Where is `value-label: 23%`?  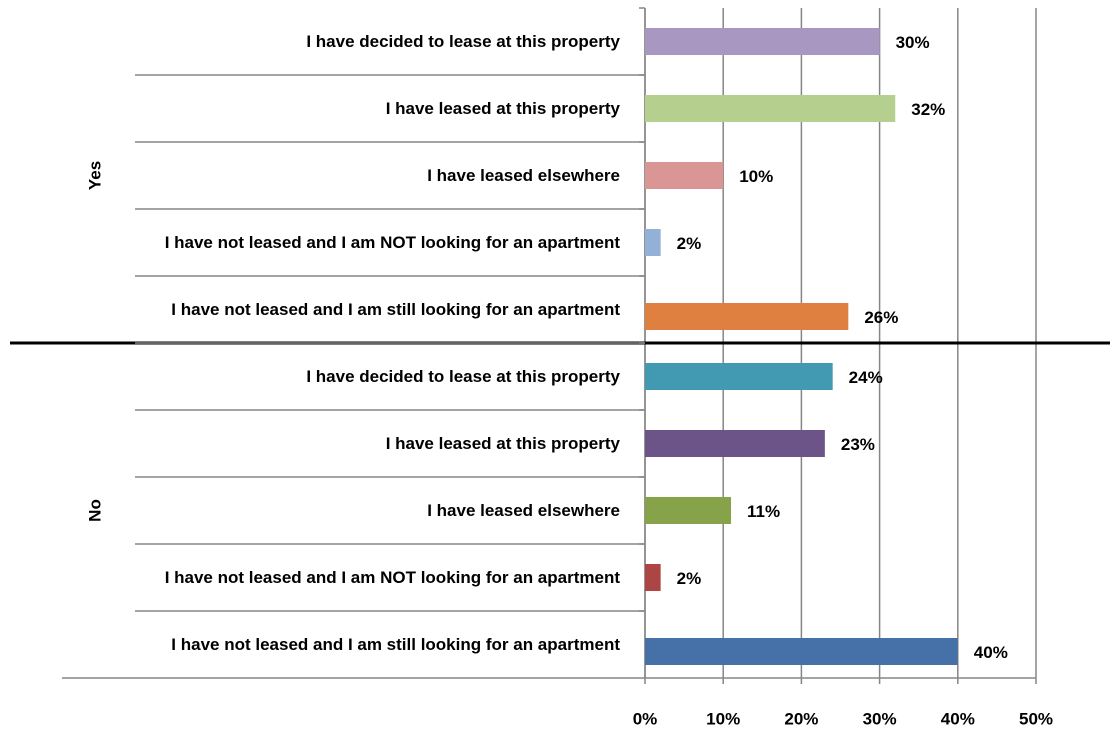 value-label: 23% is located at coordinates (858, 444).